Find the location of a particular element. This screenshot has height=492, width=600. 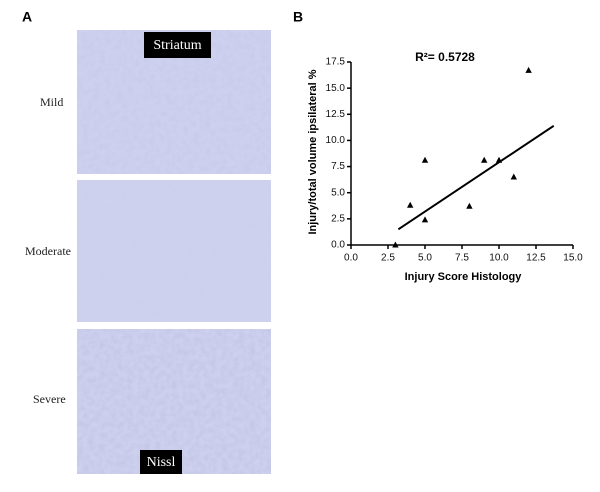

y-tick-label: 0.0 is located at coordinates (338, 245).